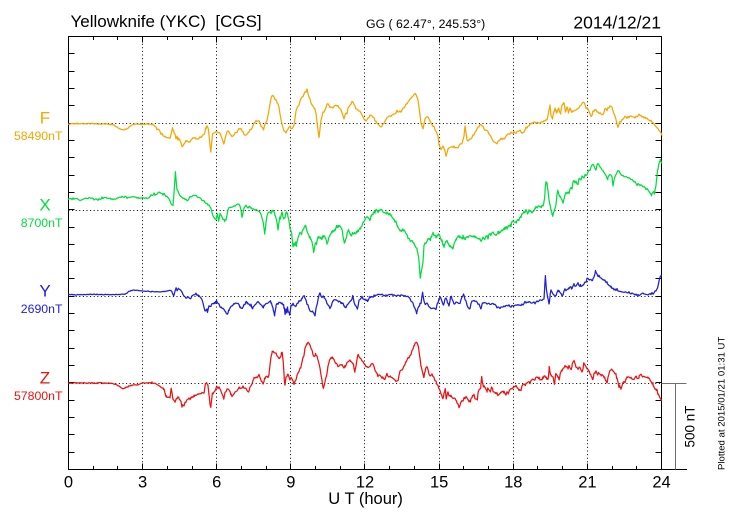 This screenshot has width=730, height=525. Describe the element at coordinates (587, 483) in the screenshot. I see `svg-text: 21` at that location.